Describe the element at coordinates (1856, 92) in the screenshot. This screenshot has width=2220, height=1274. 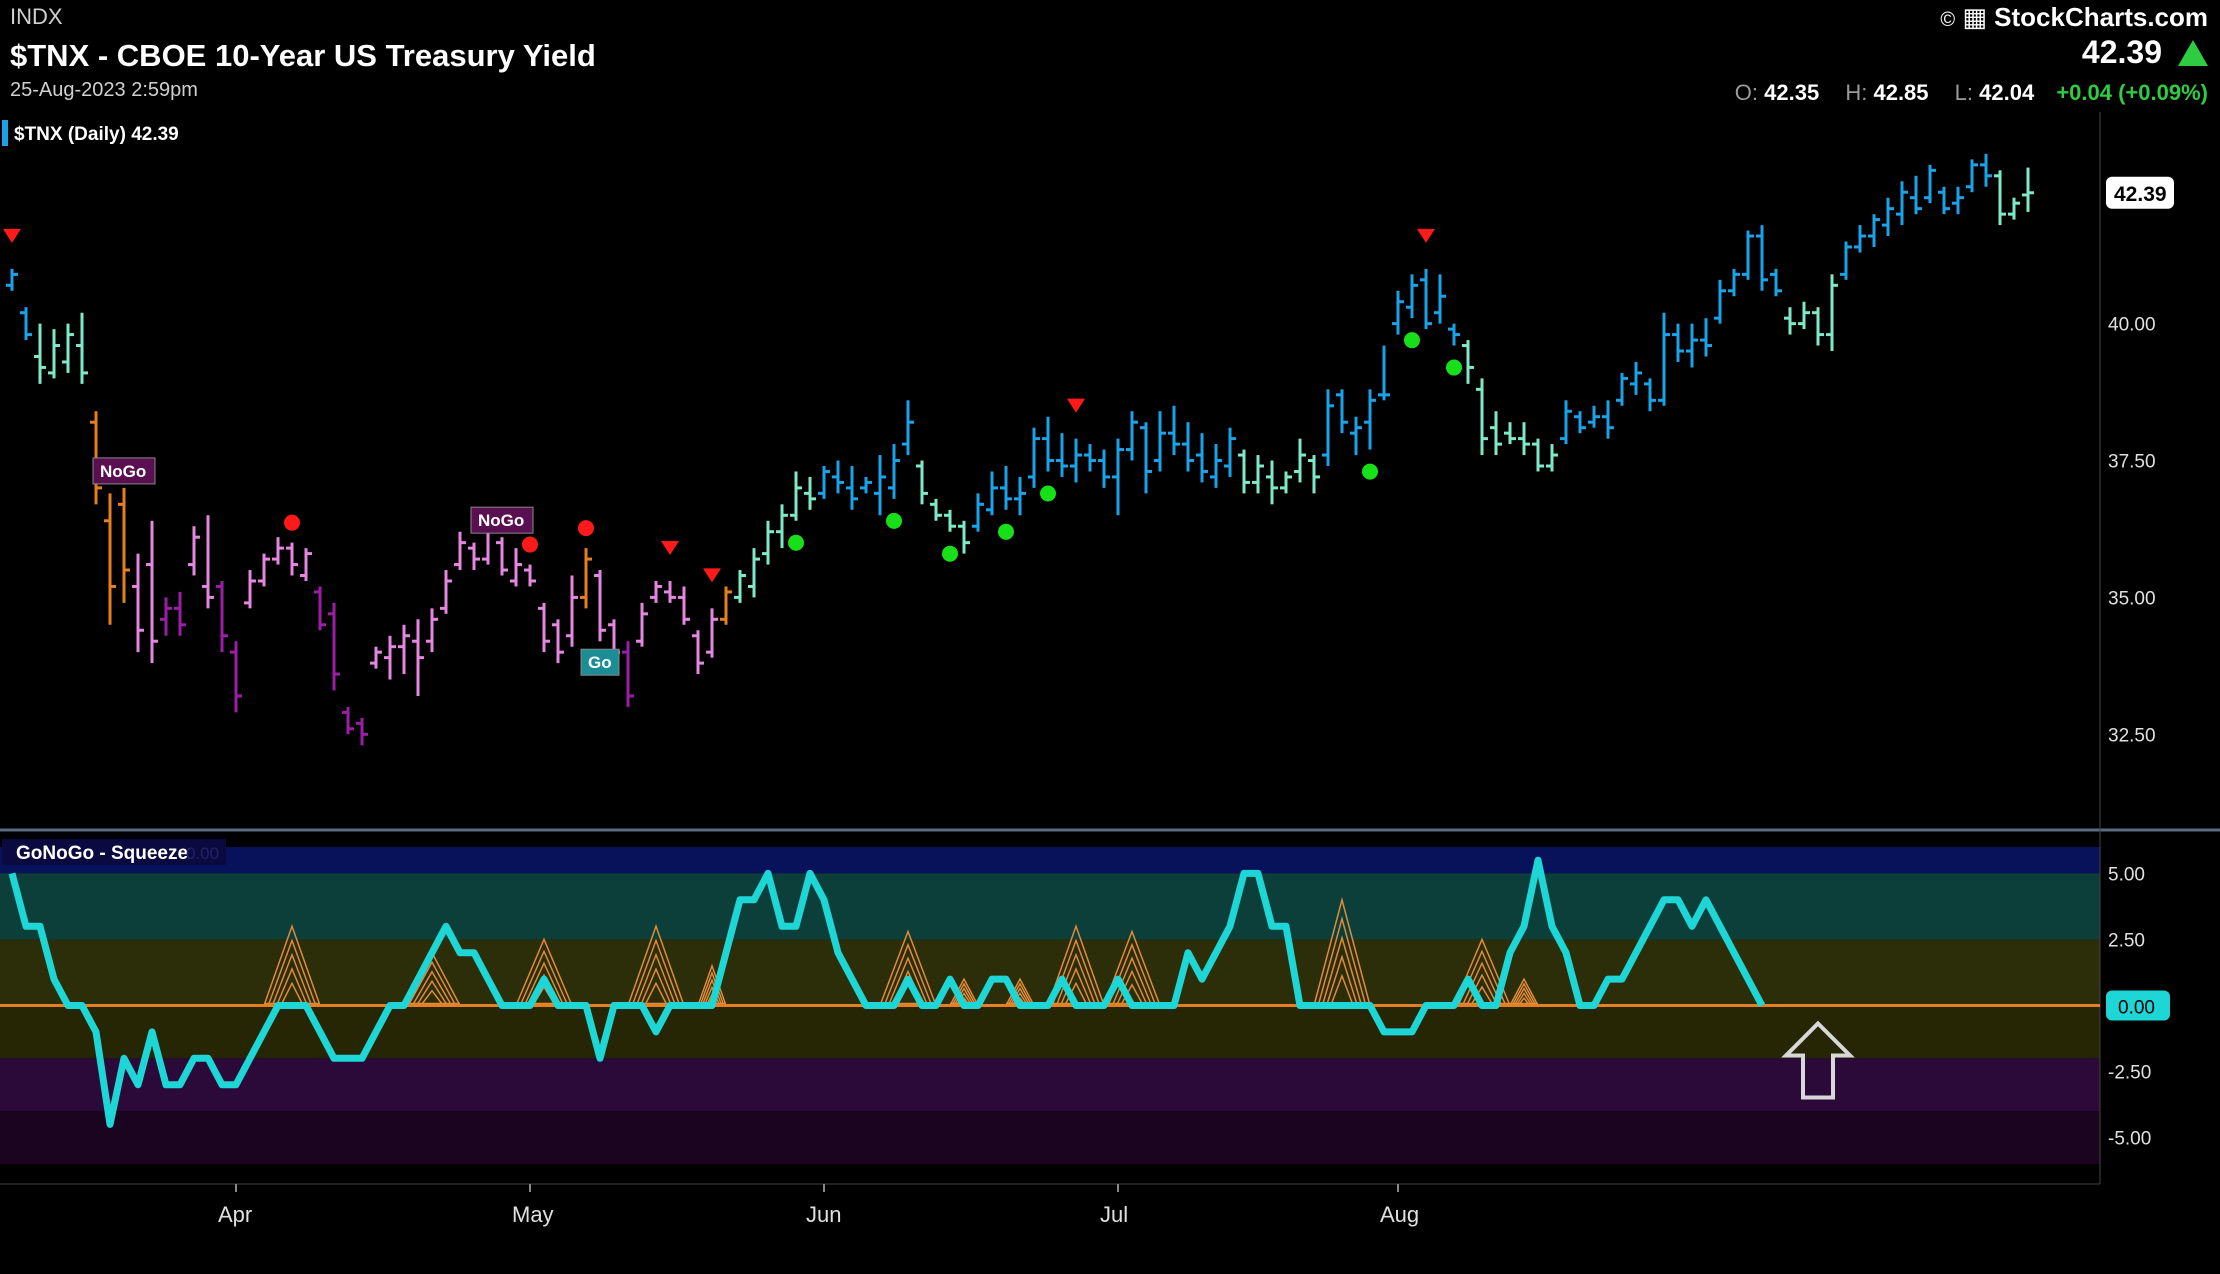
I see `high-label: H:` at that location.